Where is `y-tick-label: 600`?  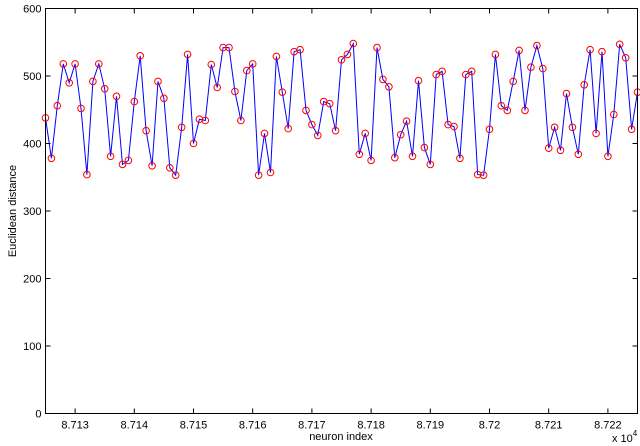 y-tick-label: 600 is located at coordinates (32, 10).